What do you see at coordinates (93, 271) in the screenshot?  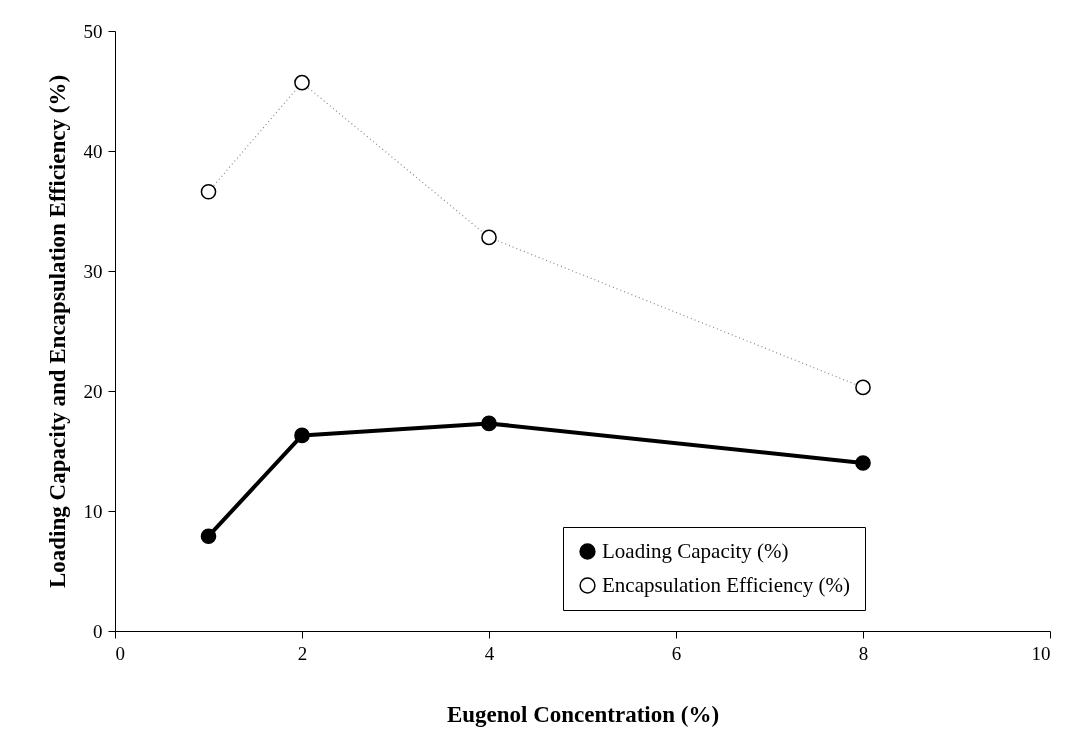 I see `y-tick-label: 30` at bounding box center [93, 271].